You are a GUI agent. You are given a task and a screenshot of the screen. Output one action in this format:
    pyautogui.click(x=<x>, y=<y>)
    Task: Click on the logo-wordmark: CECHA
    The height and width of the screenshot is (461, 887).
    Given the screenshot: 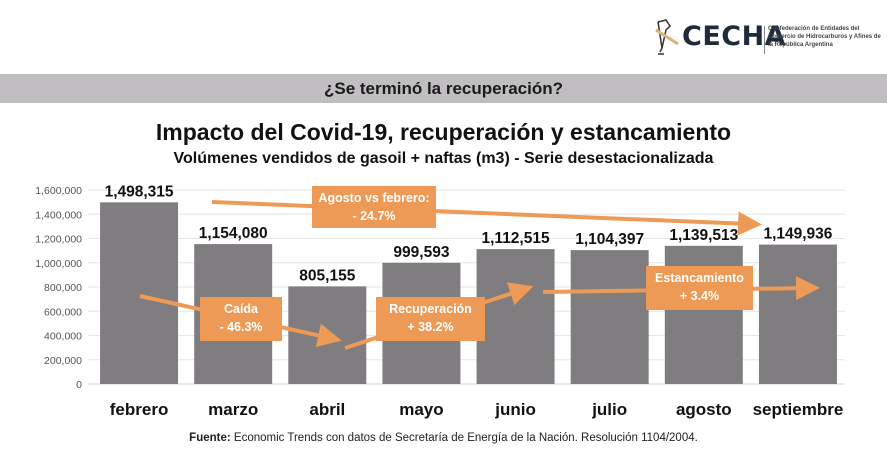 What is the action you would take?
    pyautogui.click(x=734, y=36)
    